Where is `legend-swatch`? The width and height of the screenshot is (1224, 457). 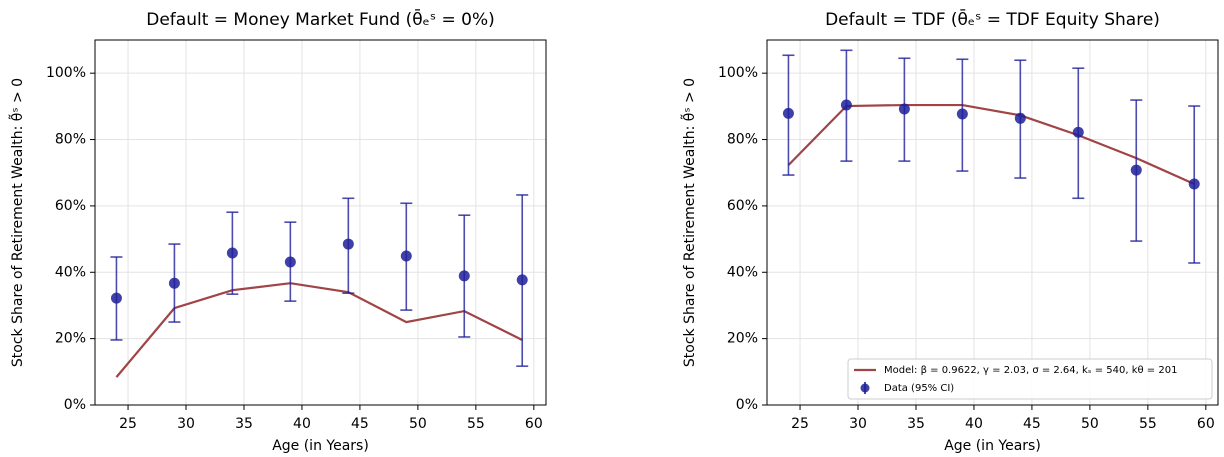
legend-swatch is located at coordinates (865, 388).